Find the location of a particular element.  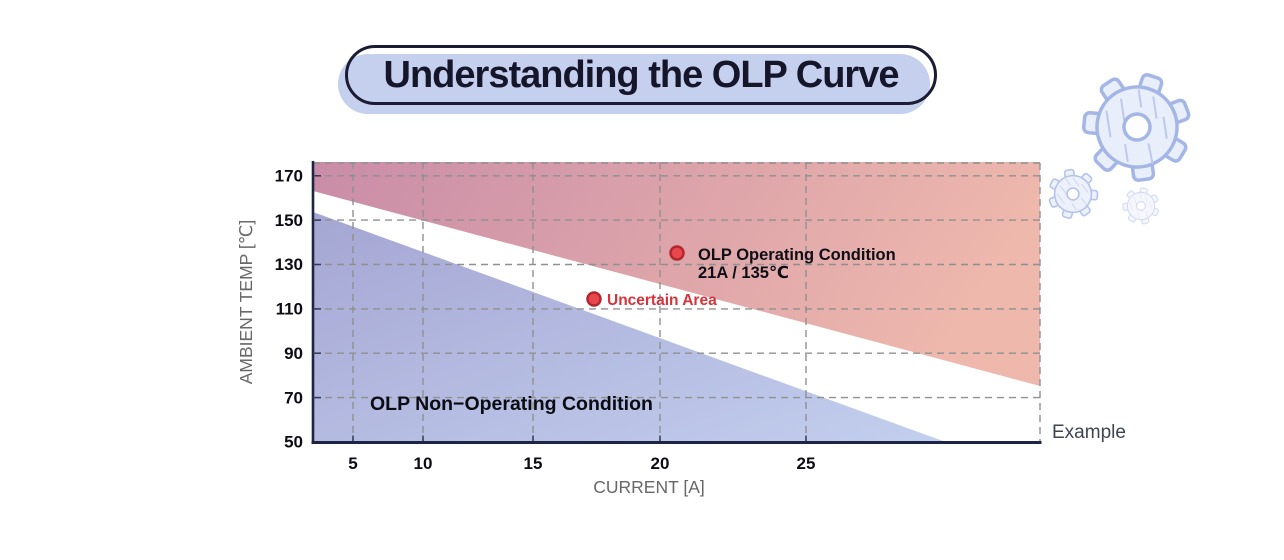

page-title: Understanding the OLP Curve is located at coordinates (641, 74).